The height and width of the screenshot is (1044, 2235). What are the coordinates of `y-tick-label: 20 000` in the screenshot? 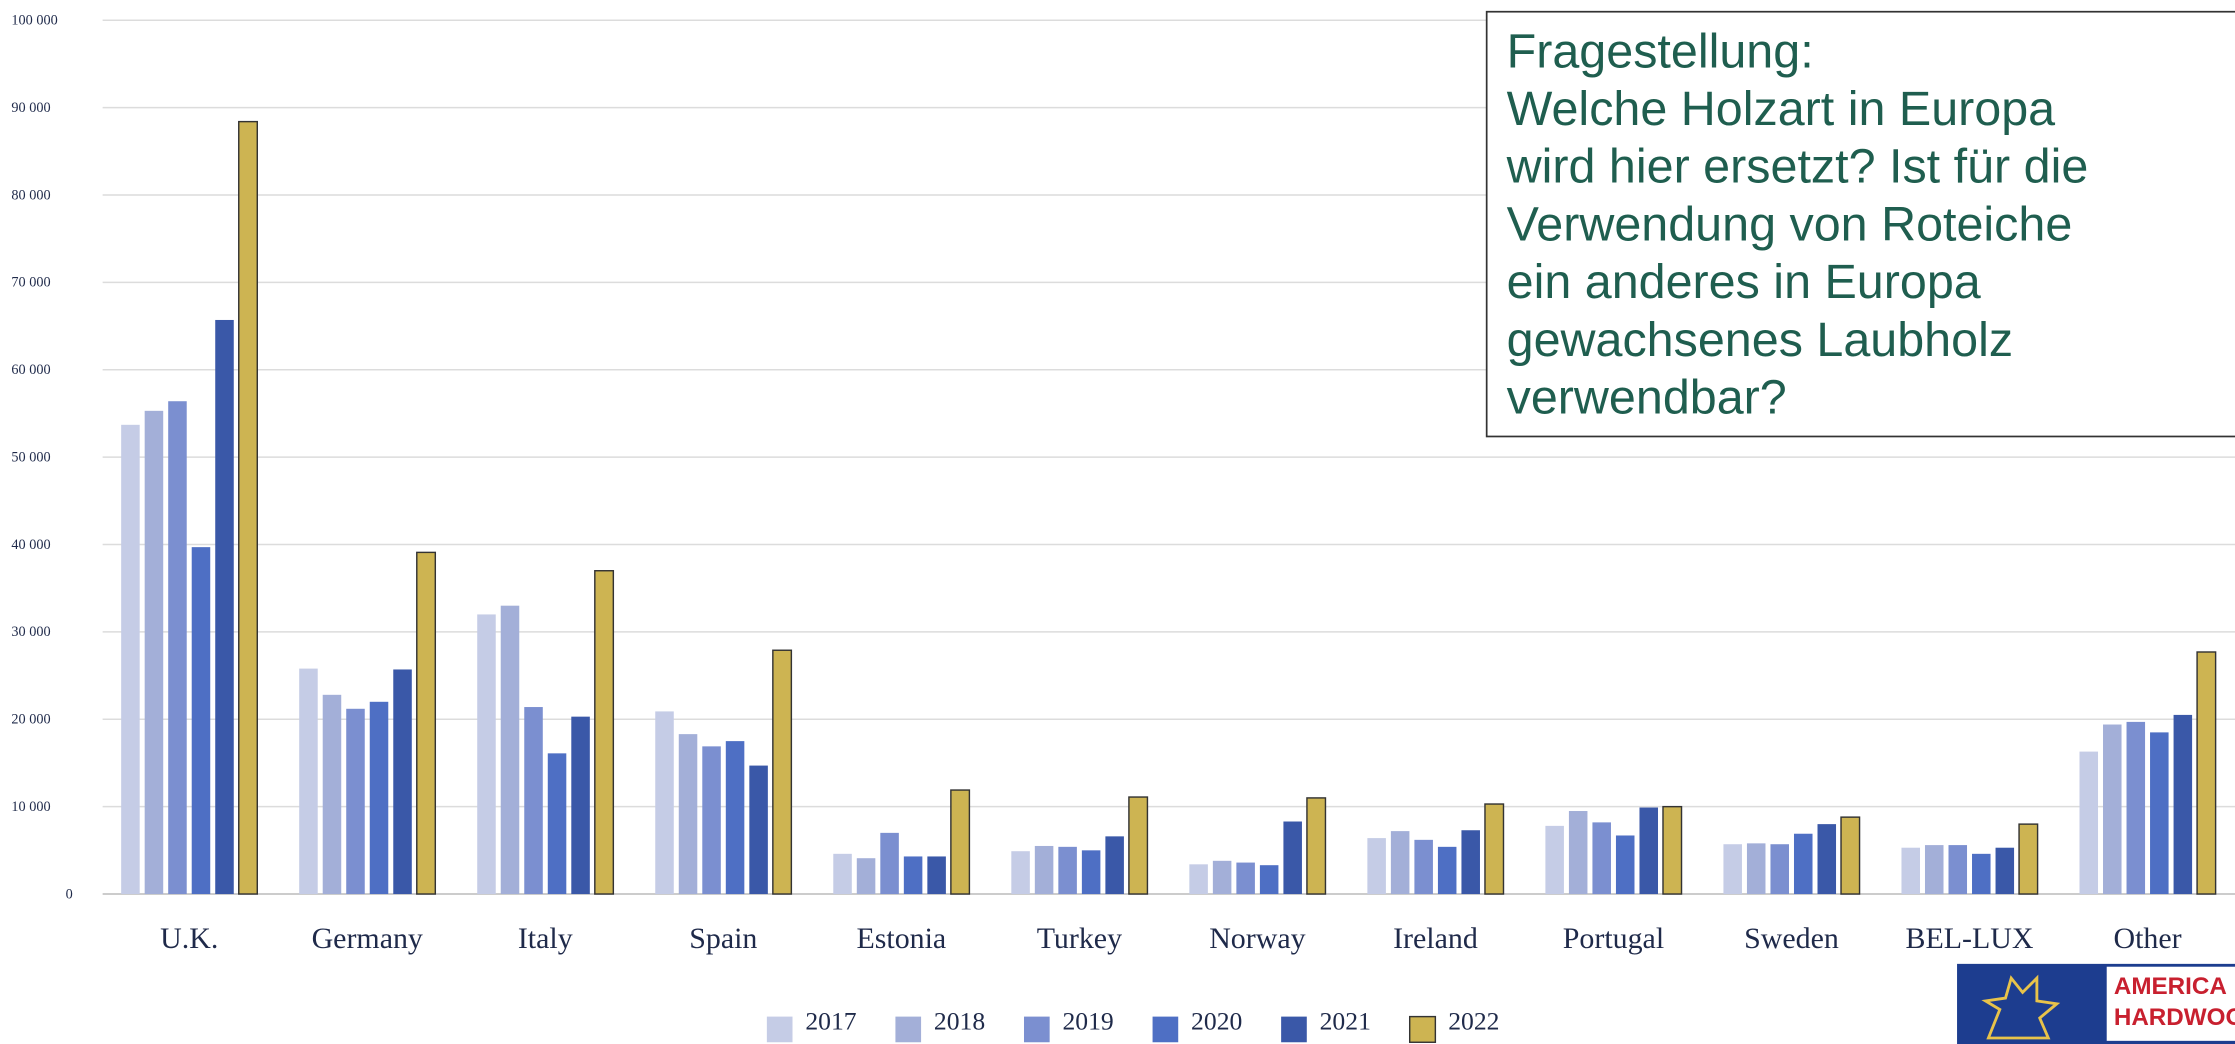 It's located at (30, 720).